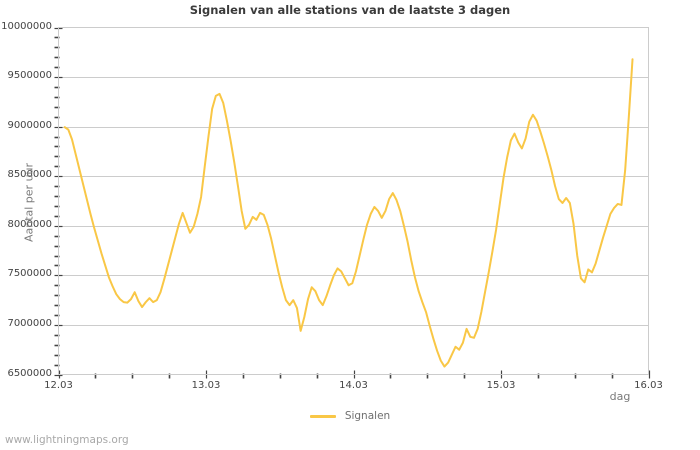 Image resolution: width=700 pixels, height=450 pixels. I want to click on y-tick-label: 7000000, so click(29, 323).